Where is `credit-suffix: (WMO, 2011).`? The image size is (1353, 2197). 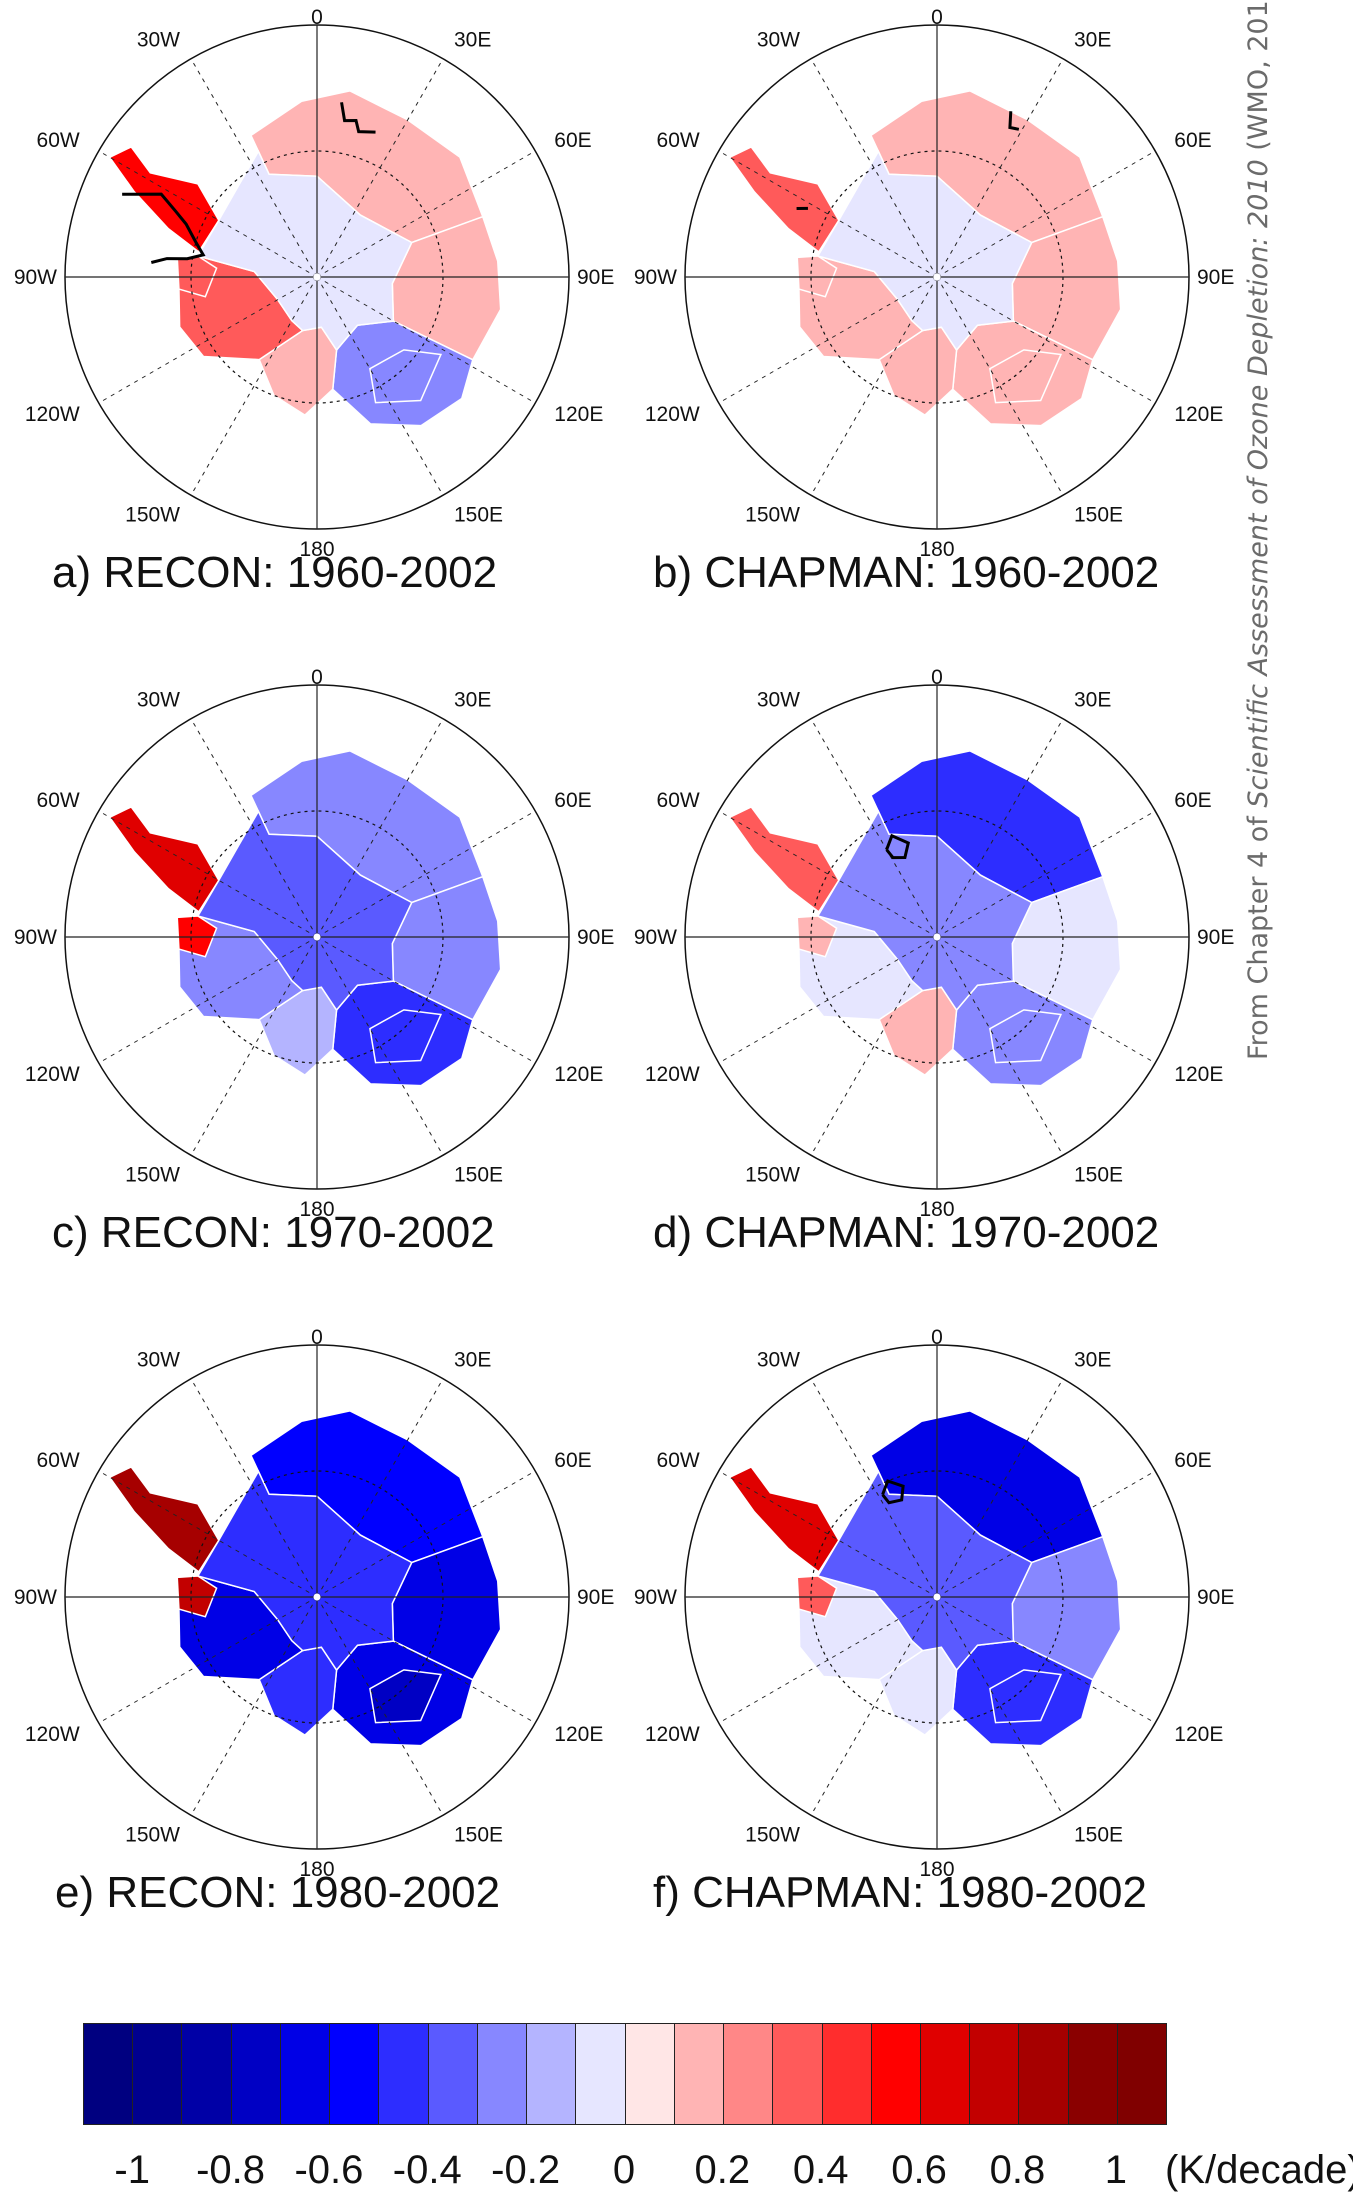
credit-suffix: (WMO, 2011). is located at coordinates (1258, 80).